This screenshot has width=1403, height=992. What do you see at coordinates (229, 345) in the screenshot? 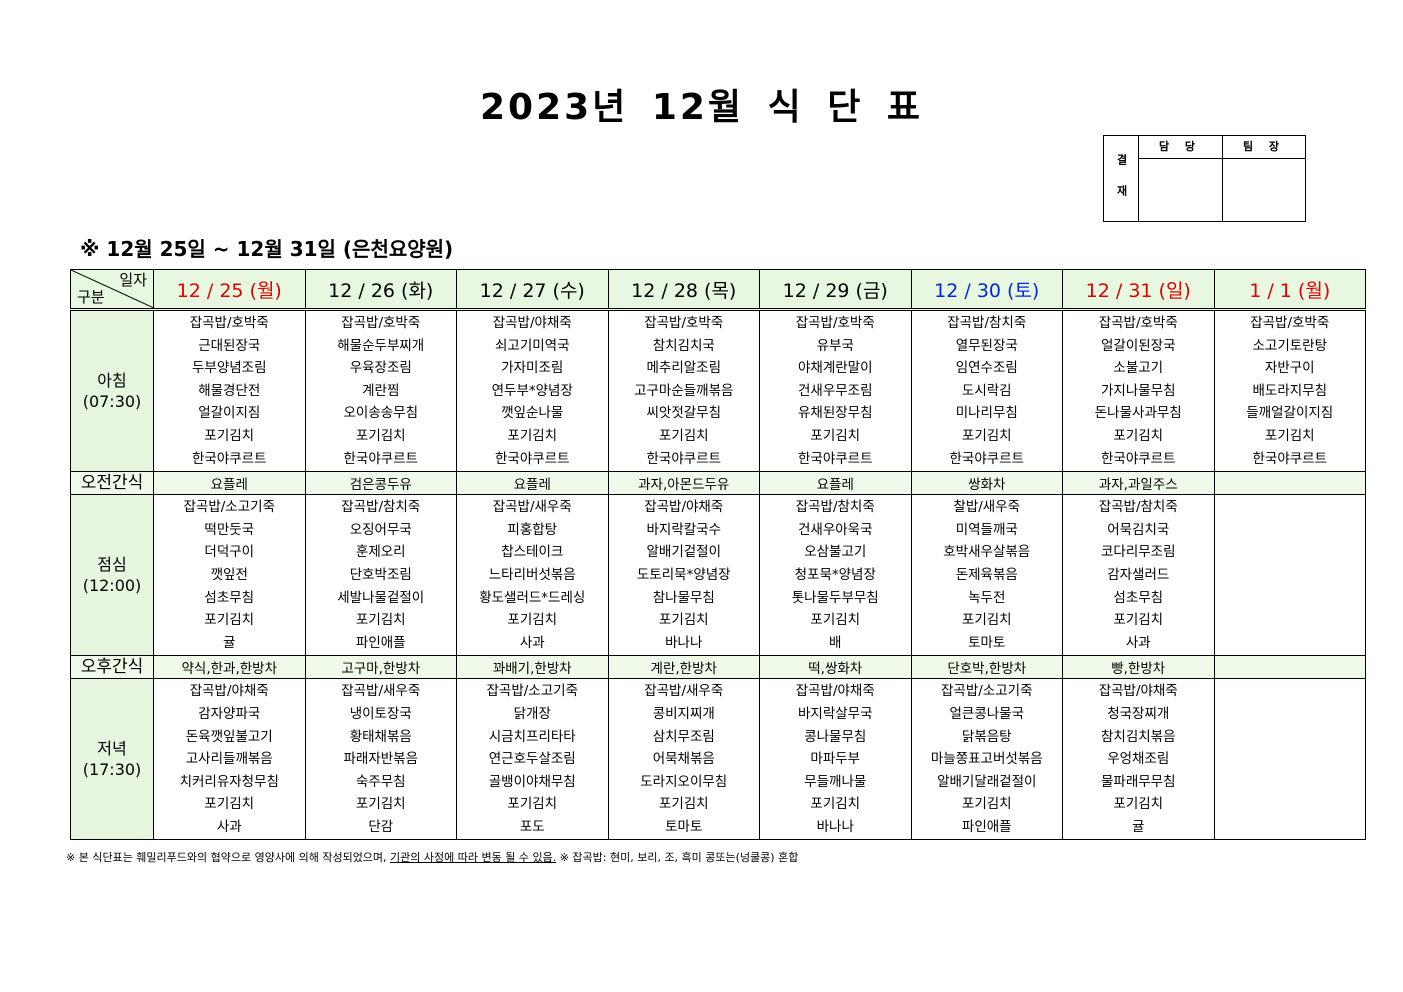
I see `menu-item: 근대된장국` at bounding box center [229, 345].